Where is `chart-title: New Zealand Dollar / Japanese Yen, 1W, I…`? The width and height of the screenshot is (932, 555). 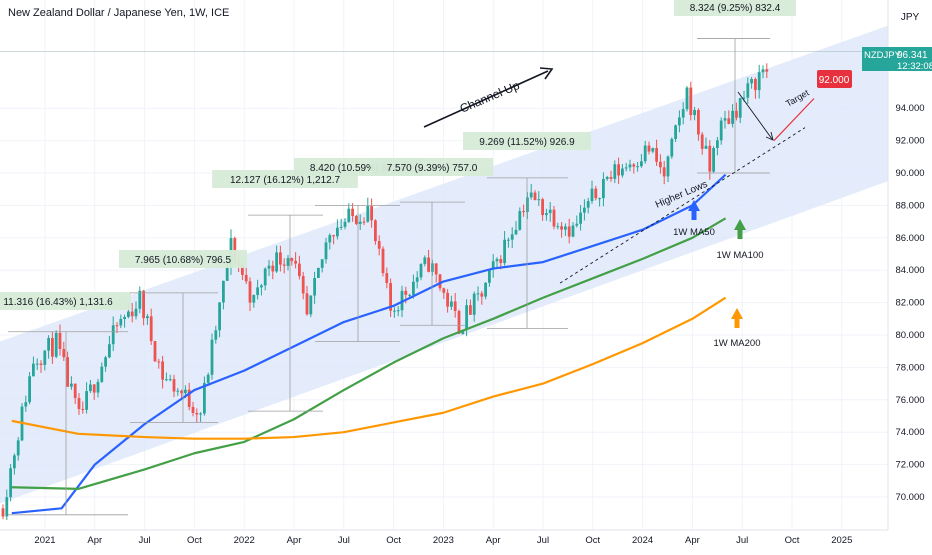
chart-title: New Zealand Dollar / Japanese Yen, 1W, I… is located at coordinates (118, 13).